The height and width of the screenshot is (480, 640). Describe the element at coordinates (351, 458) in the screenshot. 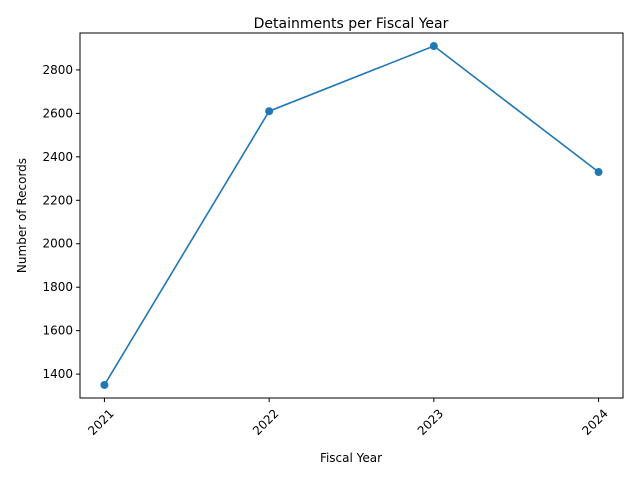

I see `x-axis-label: Fiscal Year` at that location.